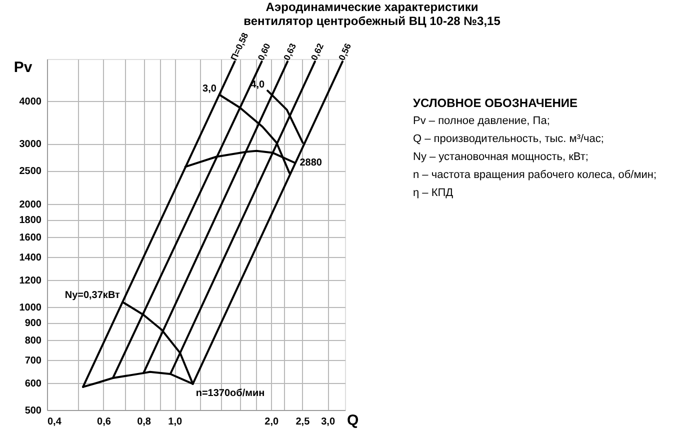  I want to click on y-tick-label: 900, so click(33, 324).